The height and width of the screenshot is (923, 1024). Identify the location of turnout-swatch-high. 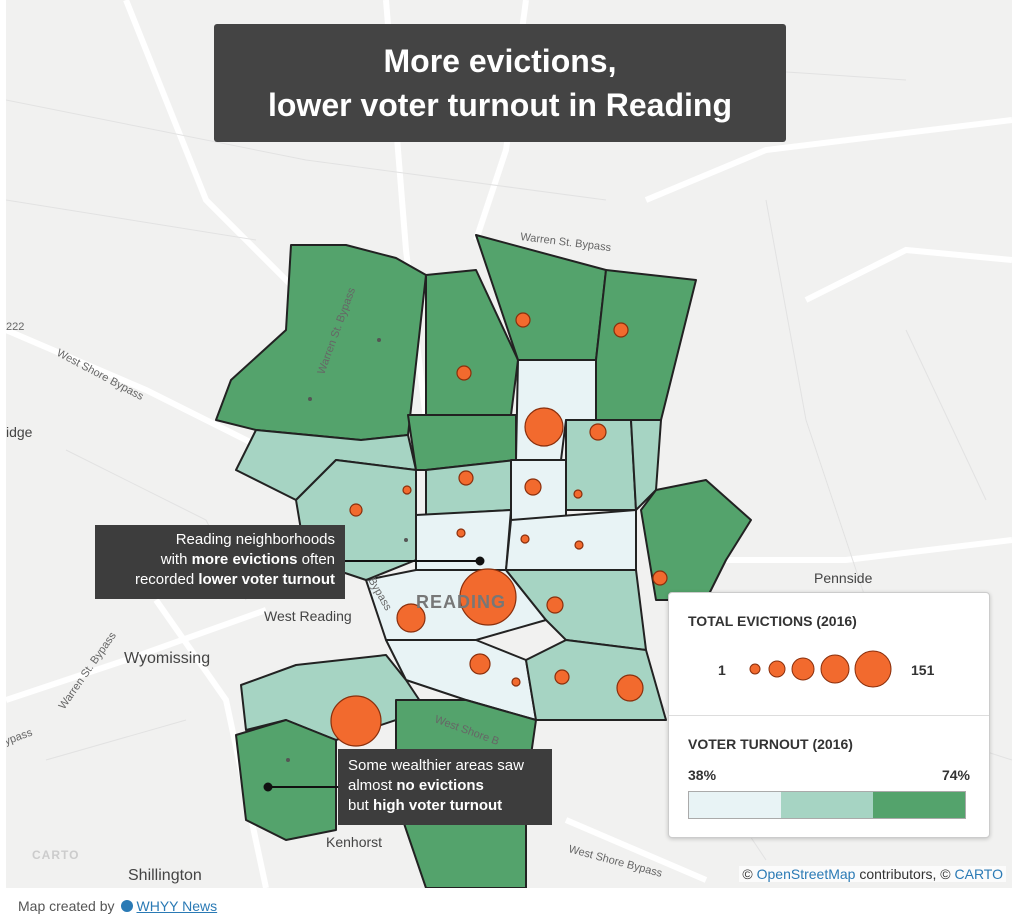
(919, 805).